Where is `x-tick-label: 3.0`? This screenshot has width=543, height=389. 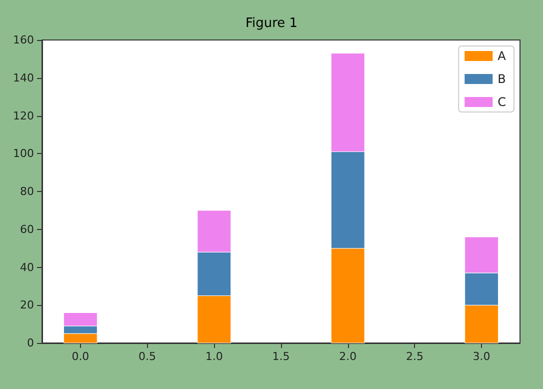 x-tick-label: 3.0 is located at coordinates (481, 356).